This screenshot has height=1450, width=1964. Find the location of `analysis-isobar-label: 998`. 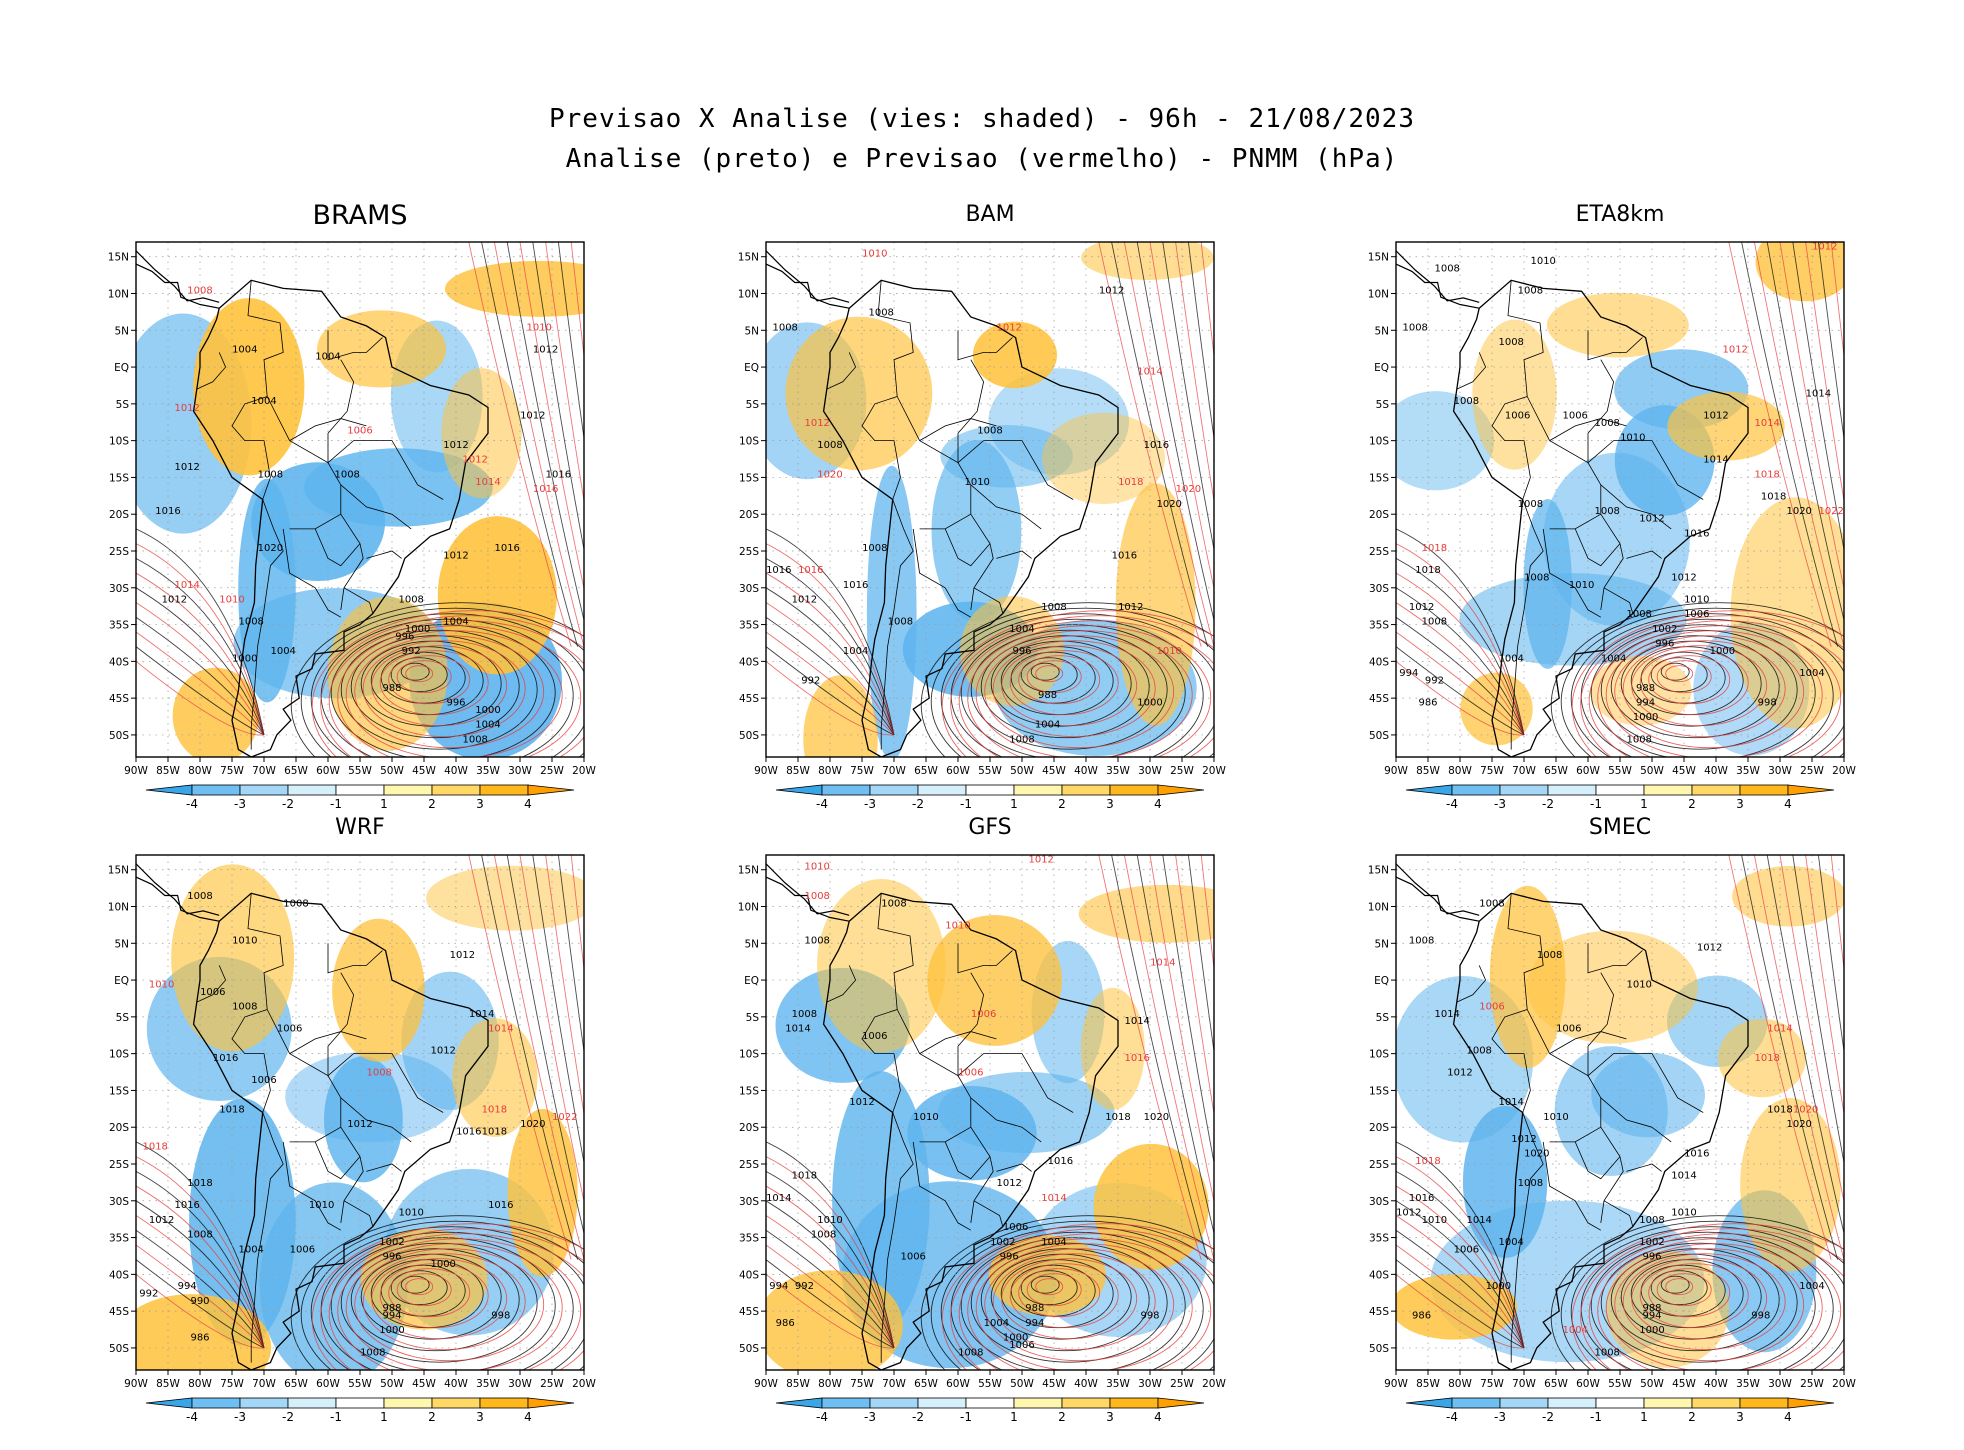

analysis-isobar-label: 998 is located at coordinates (1767, 703).